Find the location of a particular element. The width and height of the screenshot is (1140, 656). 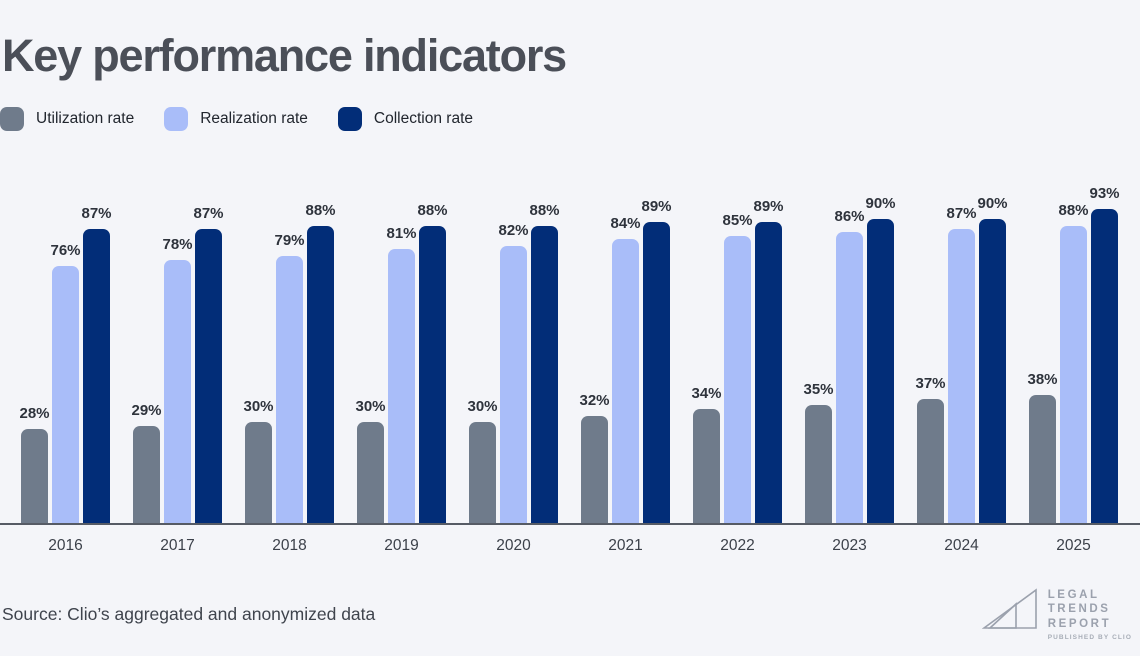

bar-group-2019: 30% 81% 88% is located at coordinates (401, 363).